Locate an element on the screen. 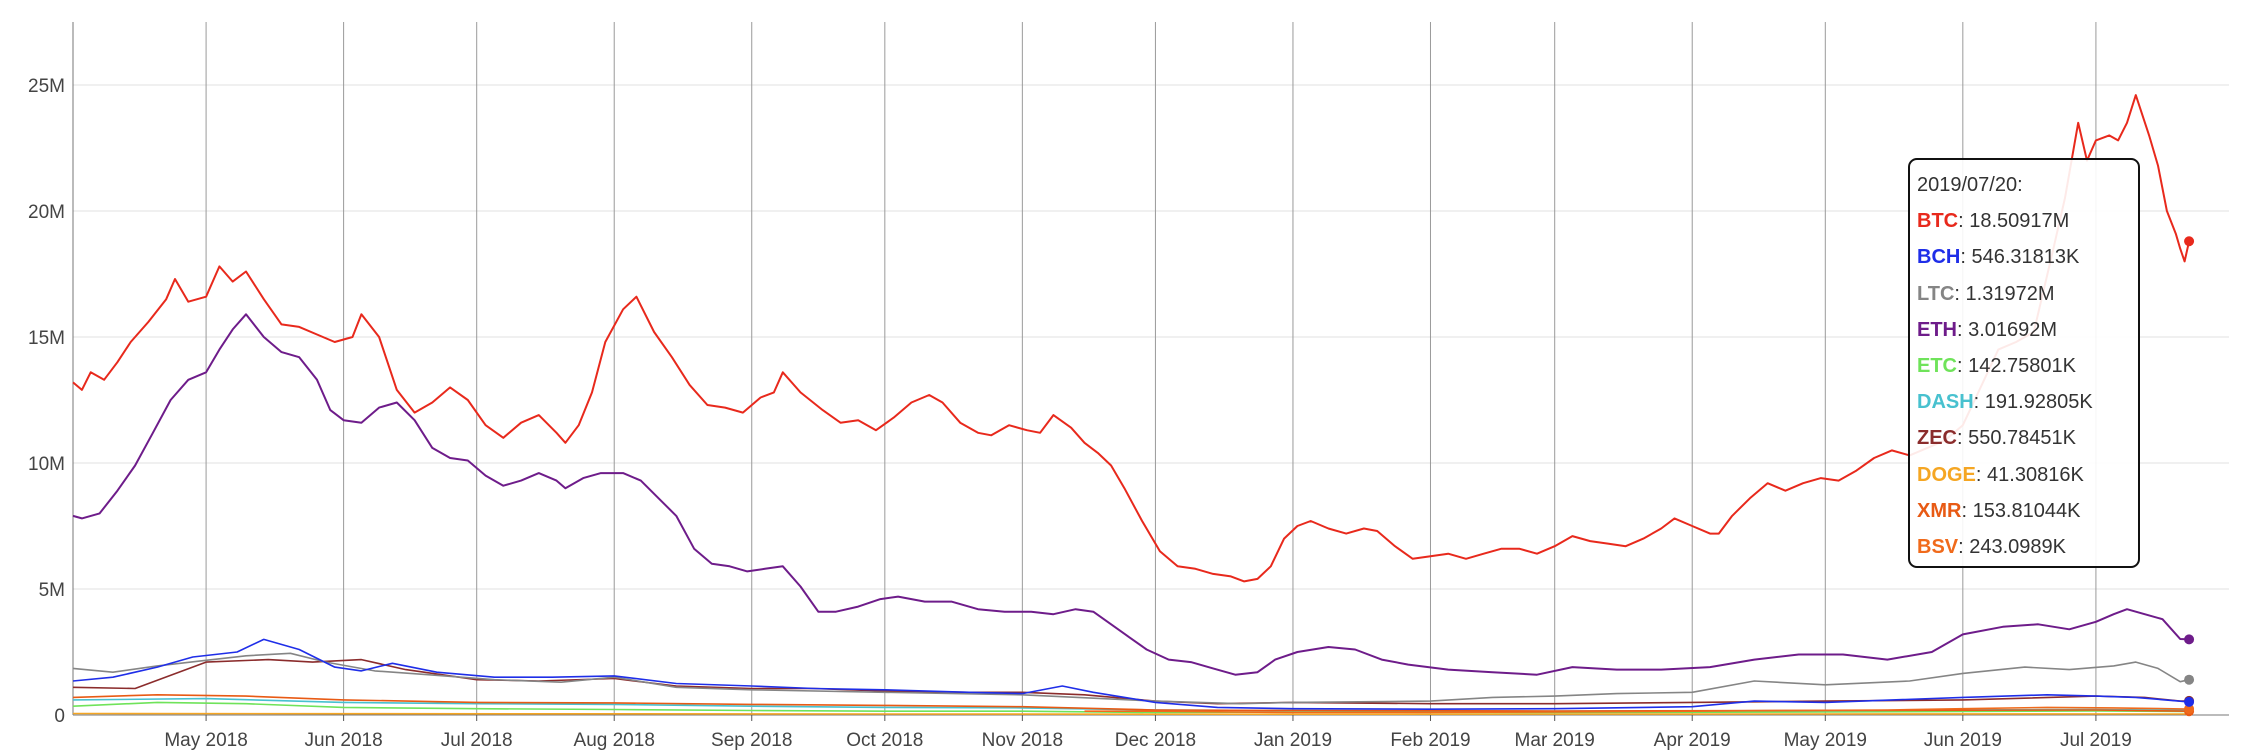 Image resolution: width=2256 pixels, height=756 pixels. x-tick-label: Jul 2019 is located at coordinates (2096, 740).